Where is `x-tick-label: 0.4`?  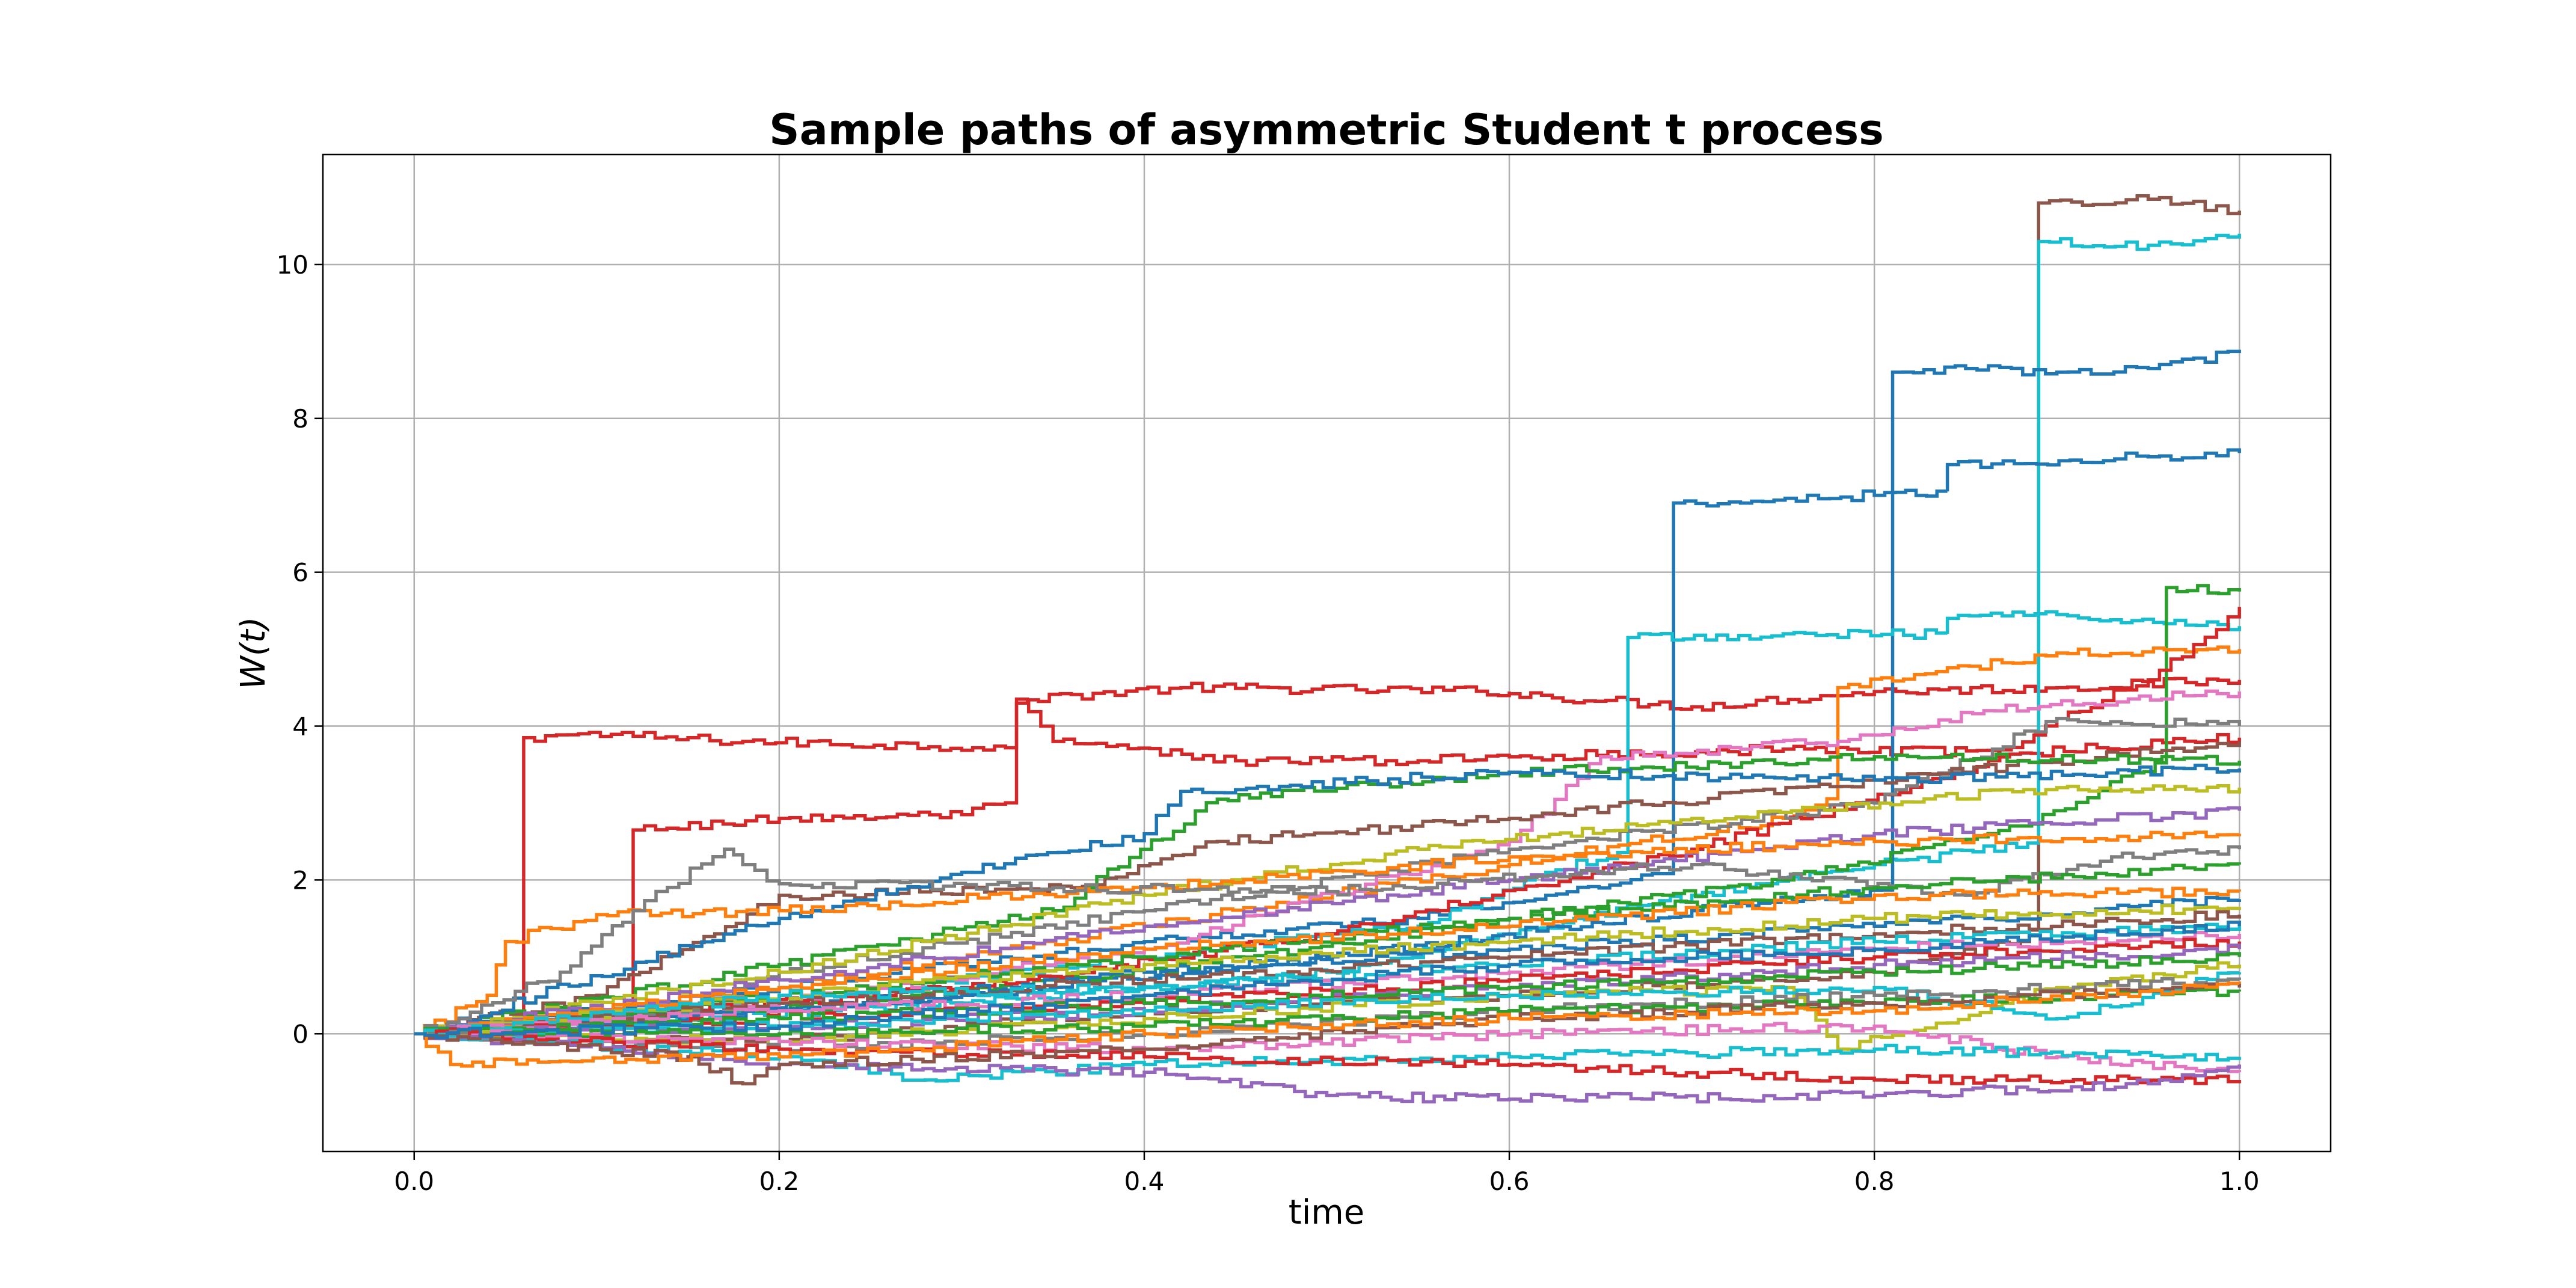
x-tick-label: 0.4 is located at coordinates (1144, 1181).